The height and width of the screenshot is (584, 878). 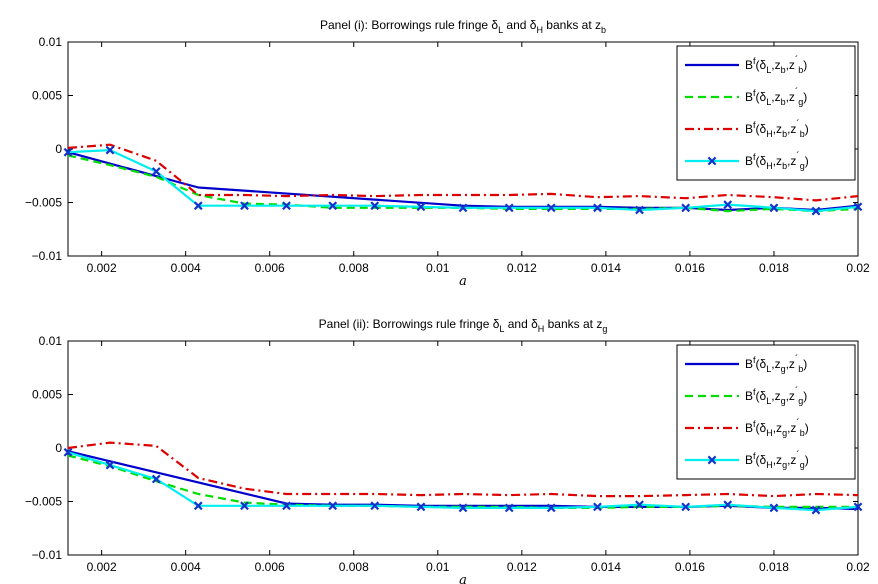 What do you see at coordinates (777, 160) in the screenshot?
I see `legend-label-4: Bf(δH,zb,z´g)` at bounding box center [777, 160].